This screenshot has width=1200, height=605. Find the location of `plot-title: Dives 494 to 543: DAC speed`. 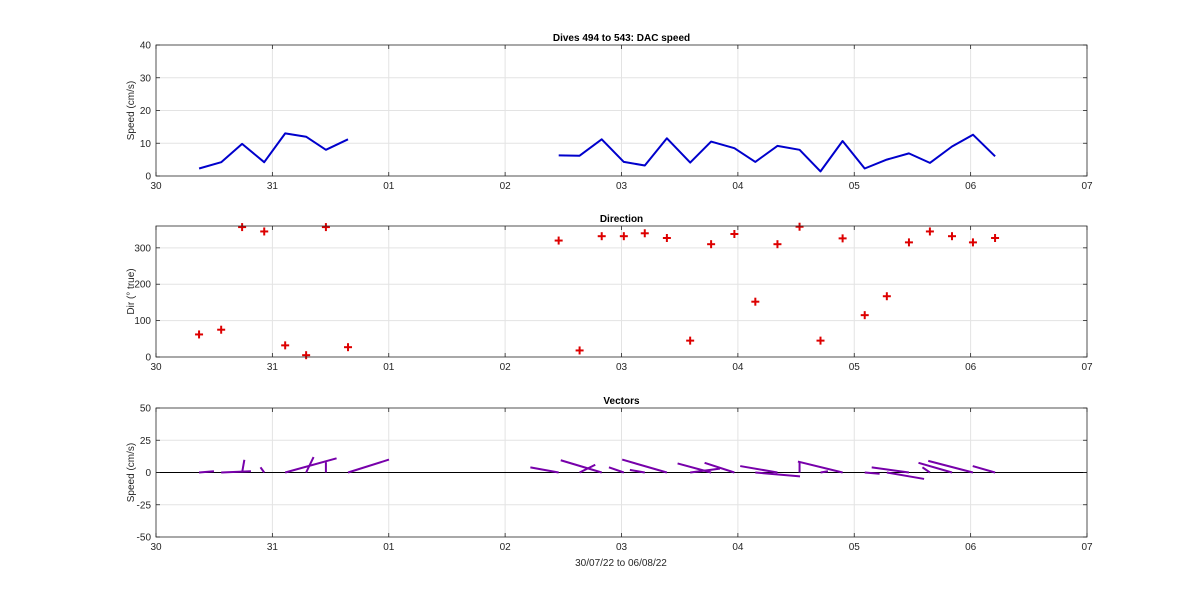

plot-title: Dives 494 to 543: DAC speed is located at coordinates (621, 38).